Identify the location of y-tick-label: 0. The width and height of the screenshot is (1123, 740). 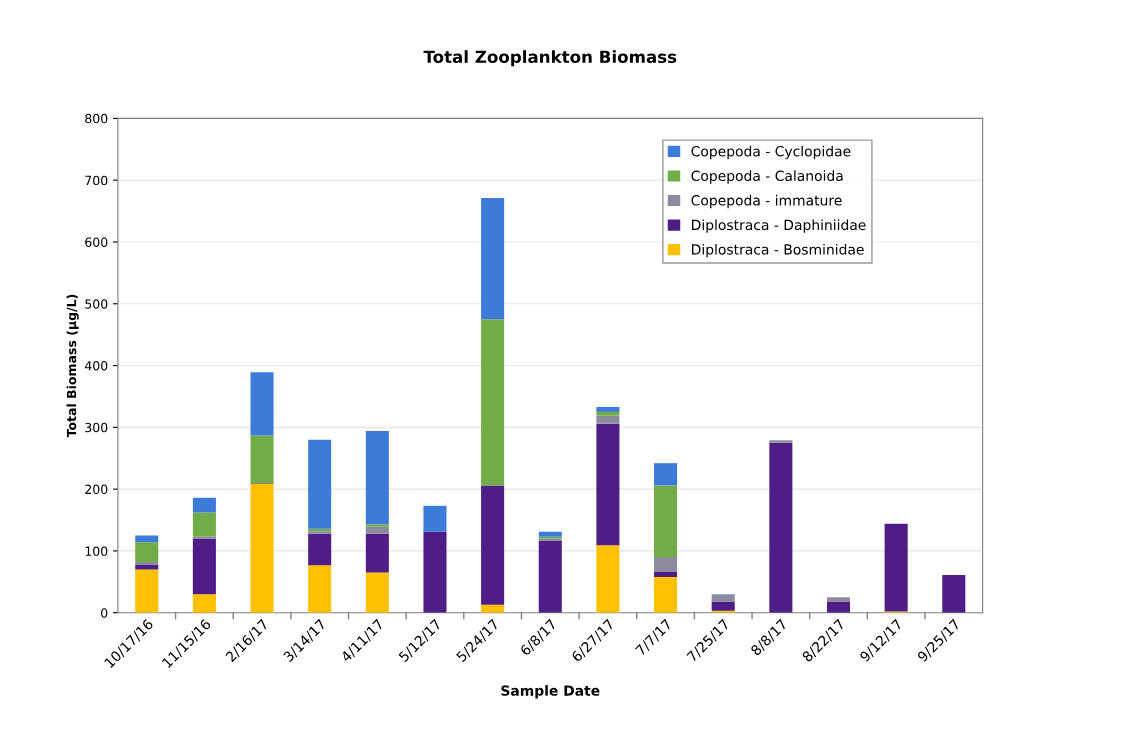
(104, 613).